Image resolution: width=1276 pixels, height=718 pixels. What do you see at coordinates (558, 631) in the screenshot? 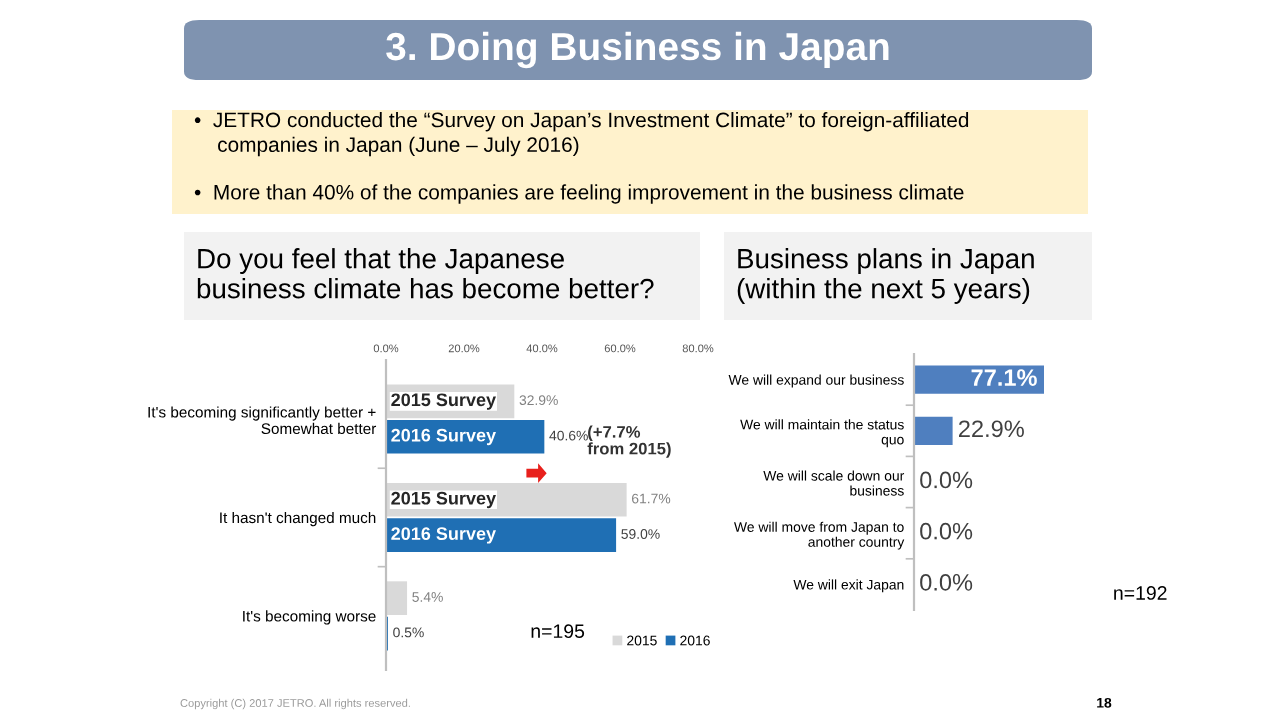
I see `annotation: n=195` at bounding box center [558, 631].